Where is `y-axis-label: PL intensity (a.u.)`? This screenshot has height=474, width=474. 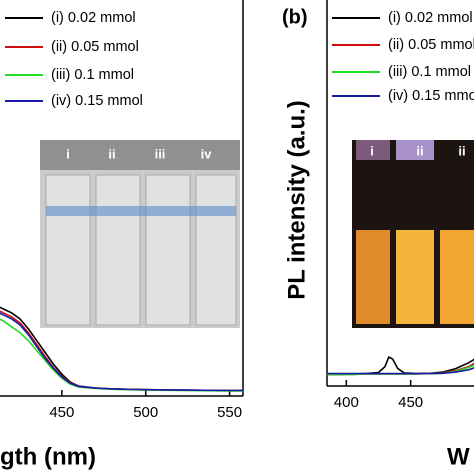 y-axis-label: PL intensity (a.u.) is located at coordinates (296, 200).